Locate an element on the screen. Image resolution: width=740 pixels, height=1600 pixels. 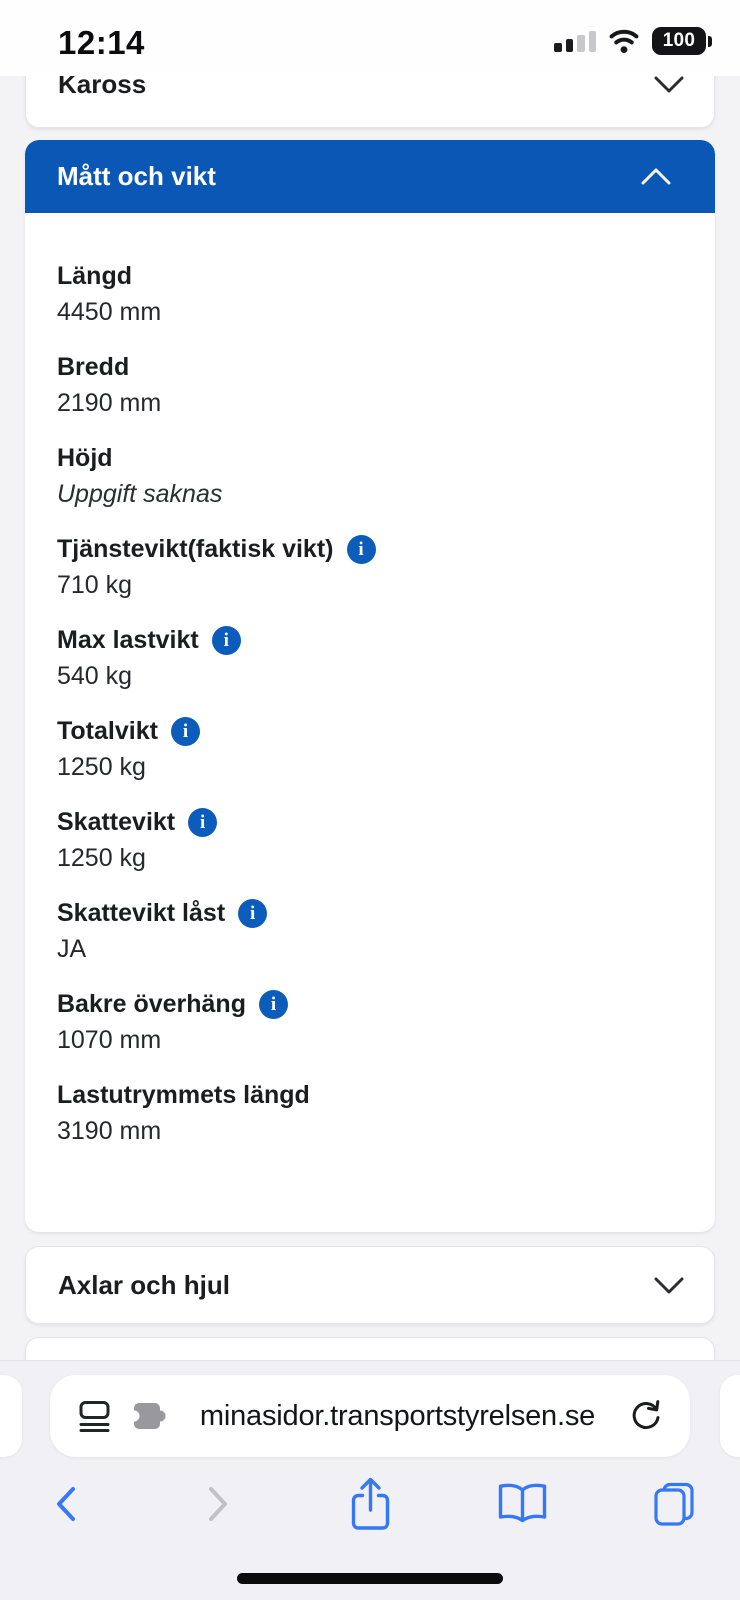
field-label: Tjänstevikt(faktisk vikt) is located at coordinates (195, 549).